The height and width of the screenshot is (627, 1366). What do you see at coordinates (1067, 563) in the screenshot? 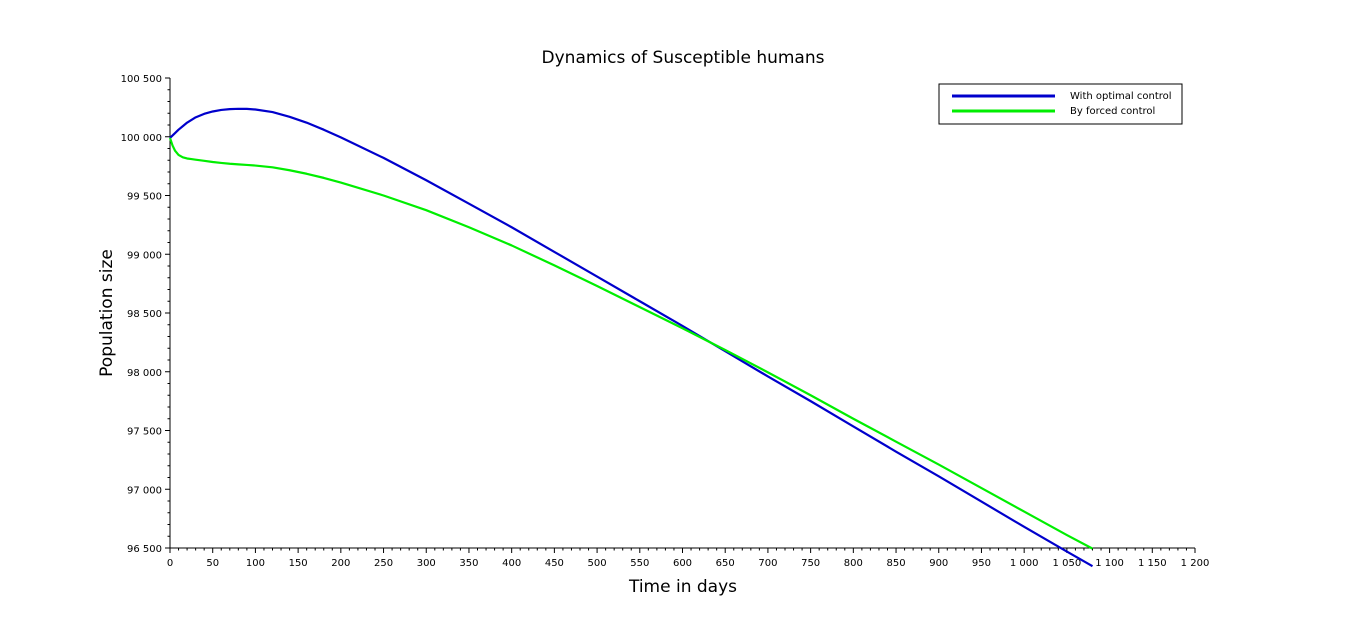
I see `x-tick-label: 1 050` at bounding box center [1067, 563].